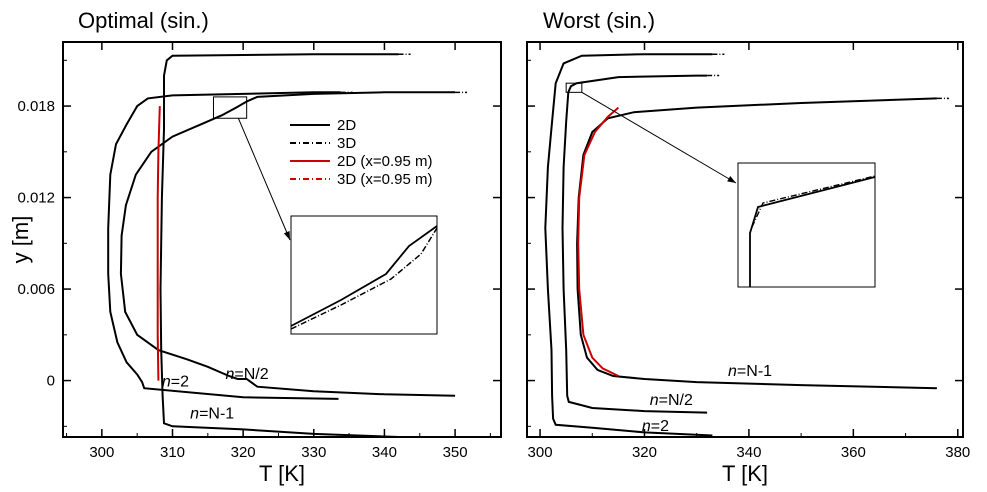  I want to click on zoom-inset, so click(364, 275).